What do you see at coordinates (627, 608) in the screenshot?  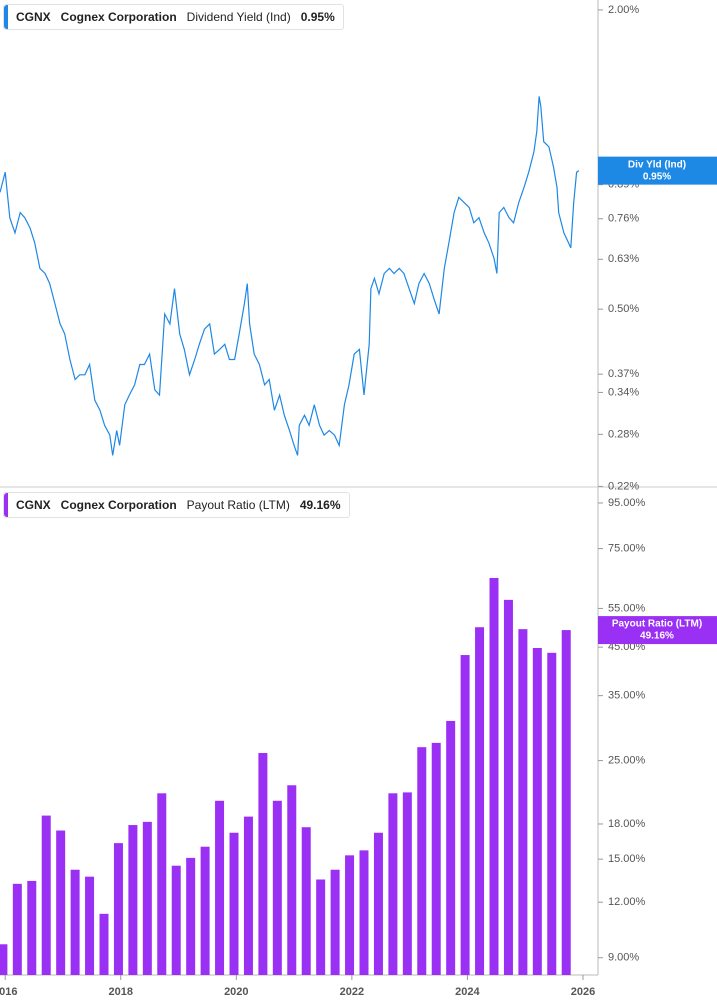 I see `y-tick-label: 55.00%` at bounding box center [627, 608].